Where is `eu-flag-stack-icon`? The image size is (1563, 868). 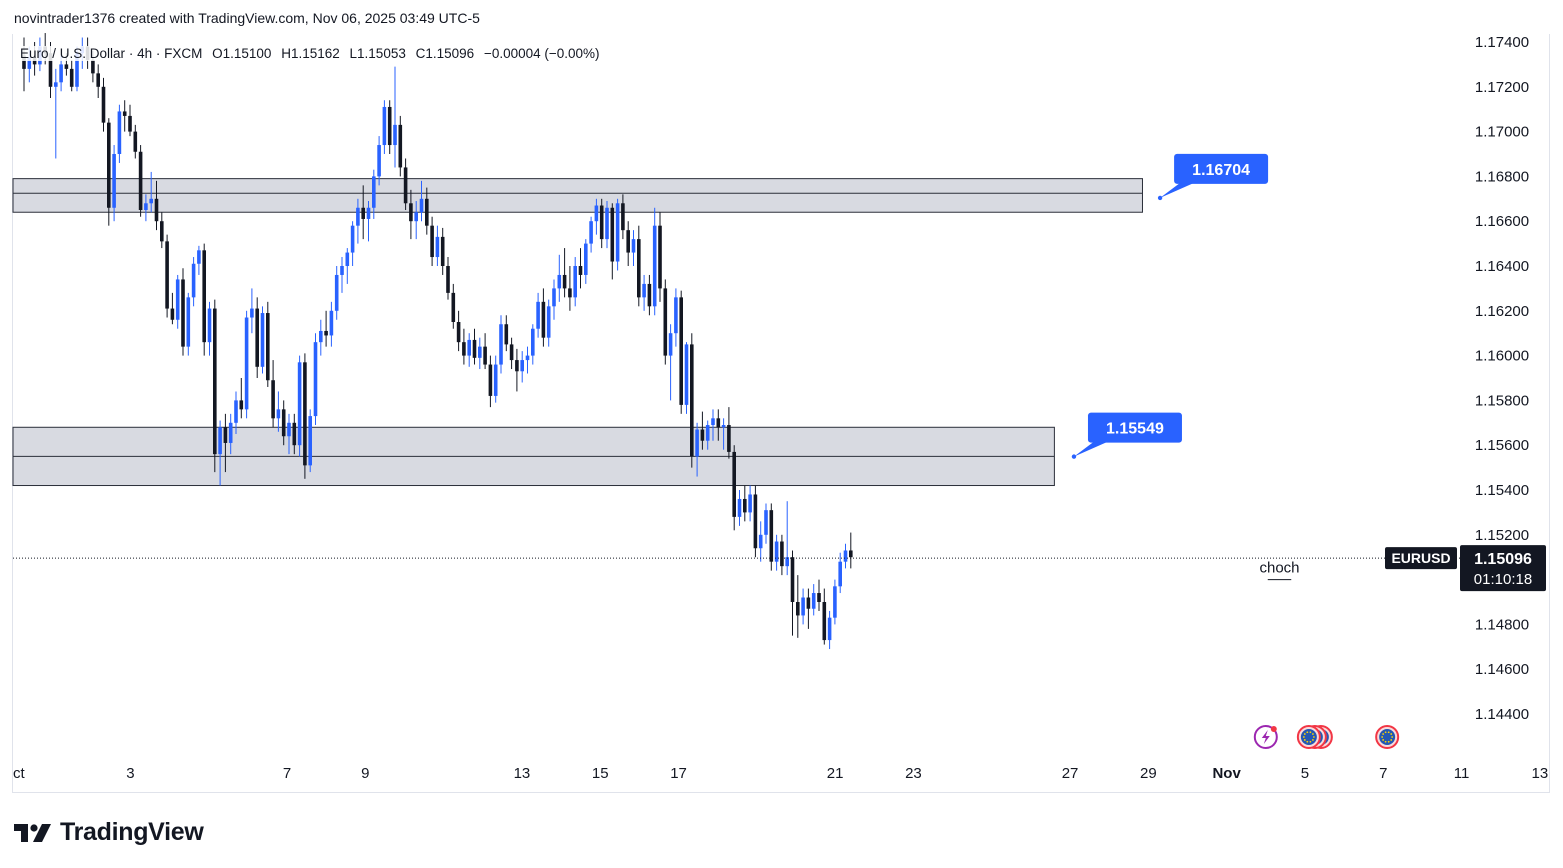 eu-flag-stack-icon is located at coordinates (1314, 737).